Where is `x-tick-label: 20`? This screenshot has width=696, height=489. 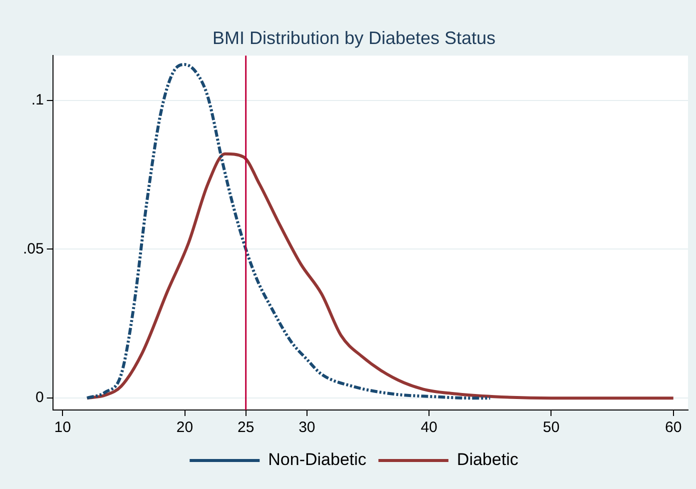 x-tick-label: 20 is located at coordinates (185, 427).